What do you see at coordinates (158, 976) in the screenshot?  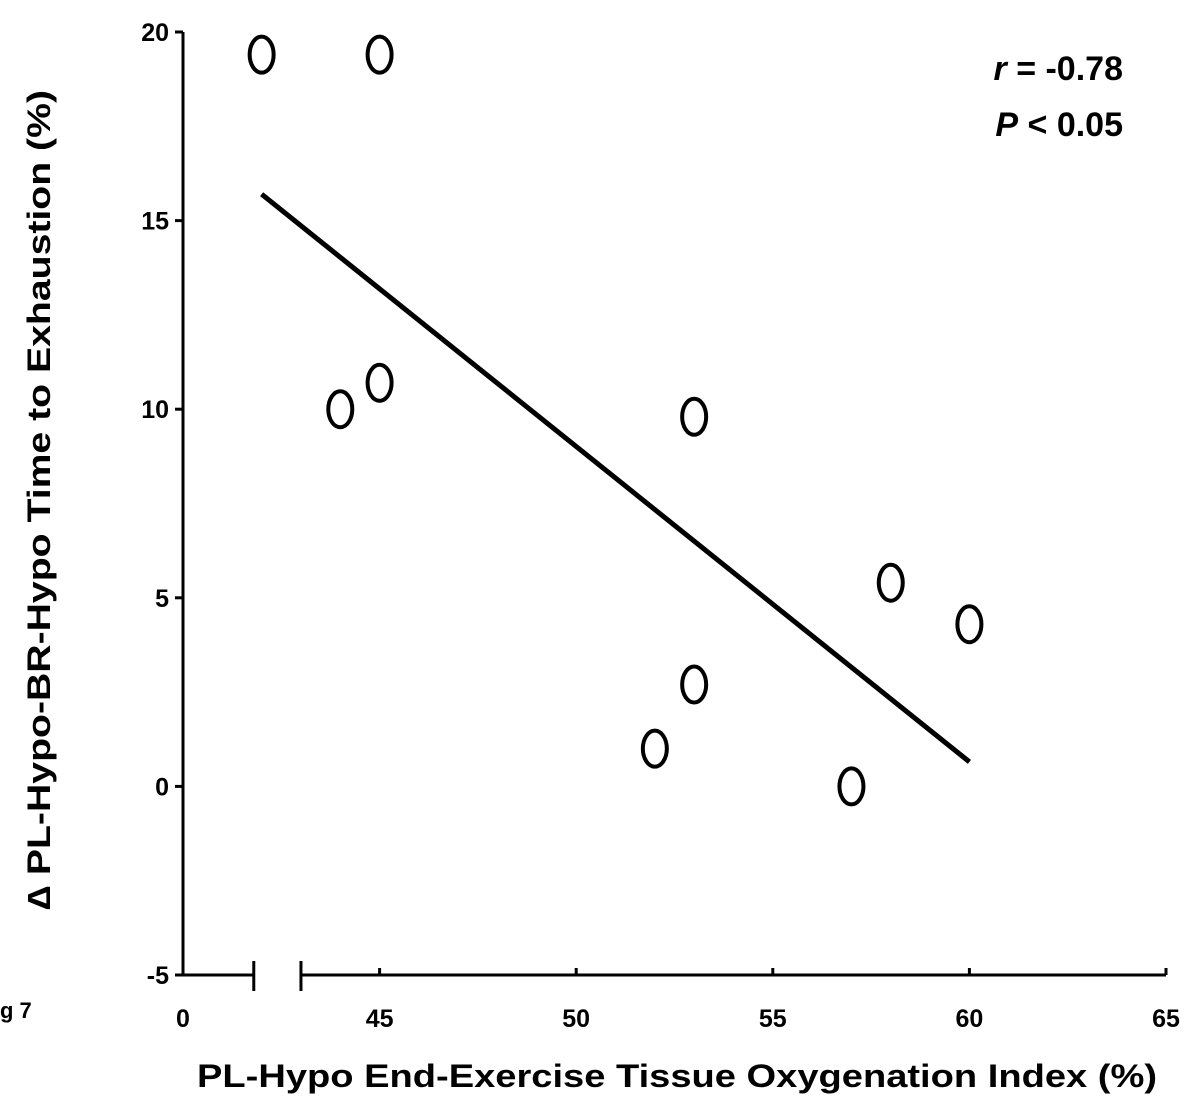 I see `y-tick-label: -5` at bounding box center [158, 976].